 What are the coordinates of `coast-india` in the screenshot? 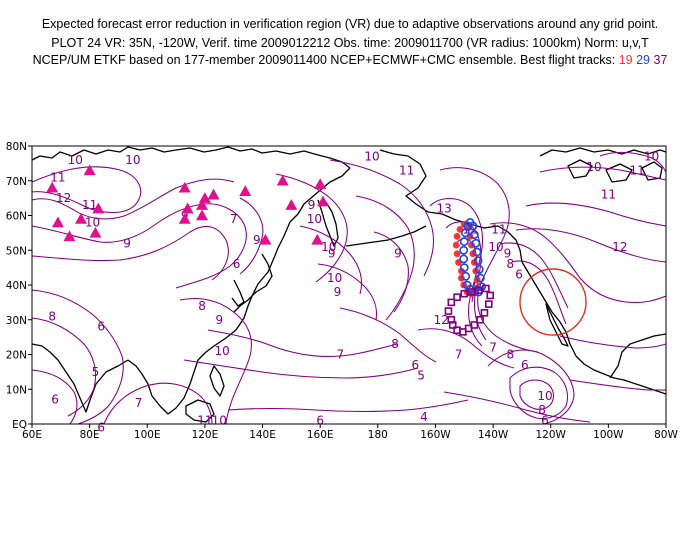 It's located at (80, 378).